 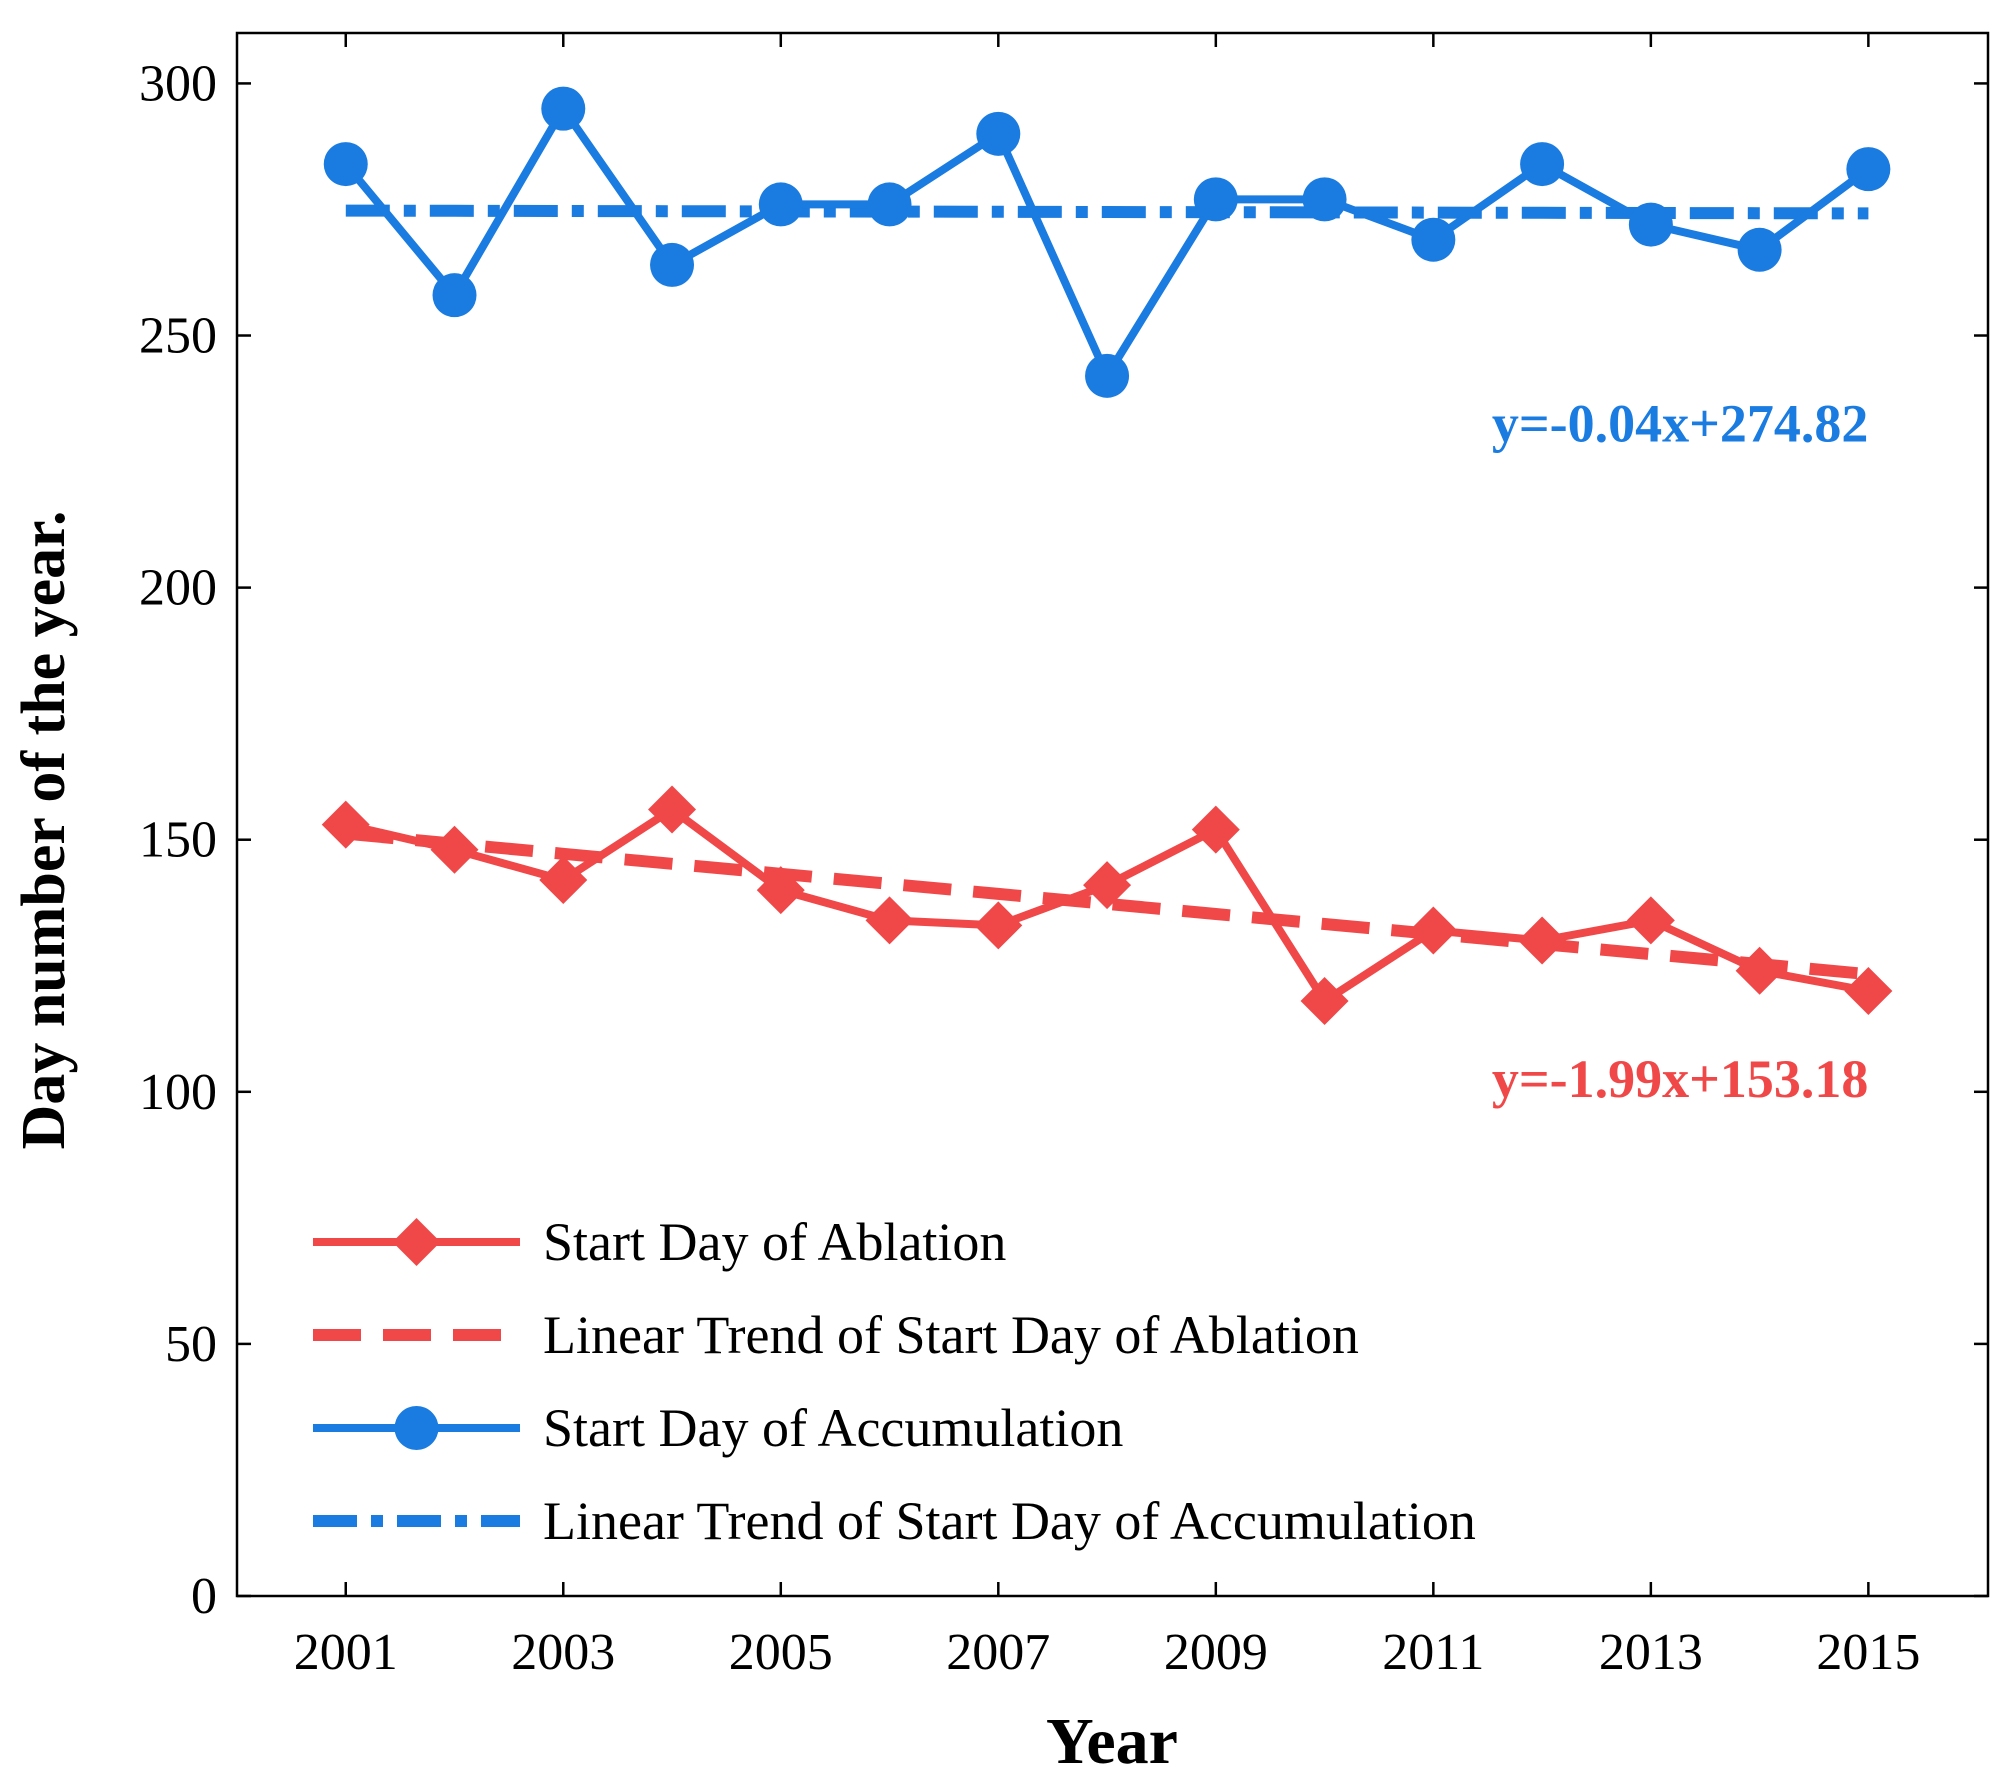 What do you see at coordinates (345, 164) in the screenshot?
I see `data-point-start-day-of-accumulation-2001` at bounding box center [345, 164].